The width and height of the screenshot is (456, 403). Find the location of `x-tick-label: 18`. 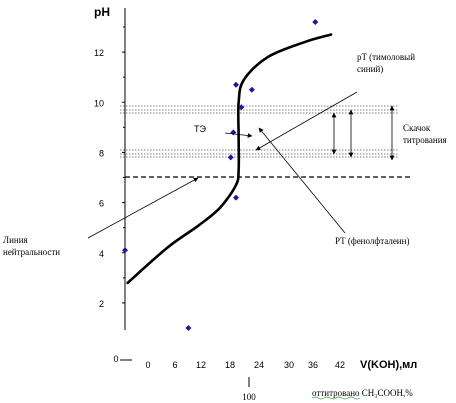

x-tick-label: 18 is located at coordinates (230, 365).